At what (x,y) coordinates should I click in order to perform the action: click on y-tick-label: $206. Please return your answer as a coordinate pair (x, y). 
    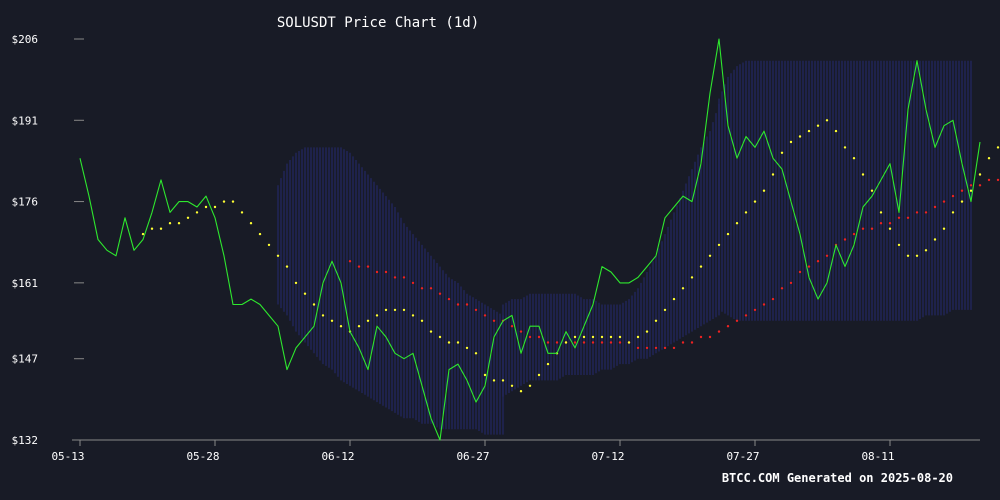
    Looking at the image, I should click on (25, 39).